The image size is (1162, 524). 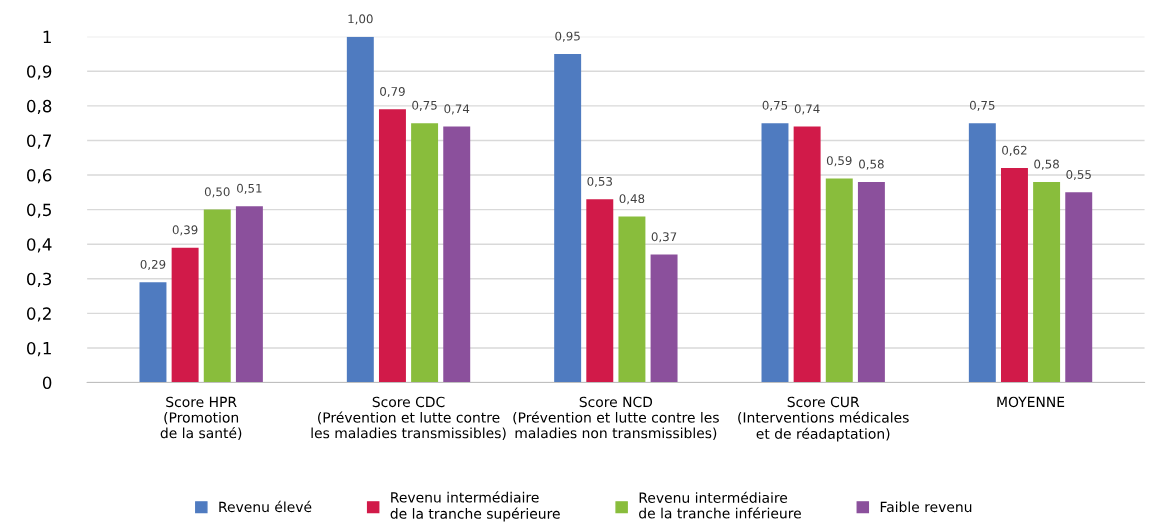 I want to click on data-label: 0,62, so click(x=1014, y=150).